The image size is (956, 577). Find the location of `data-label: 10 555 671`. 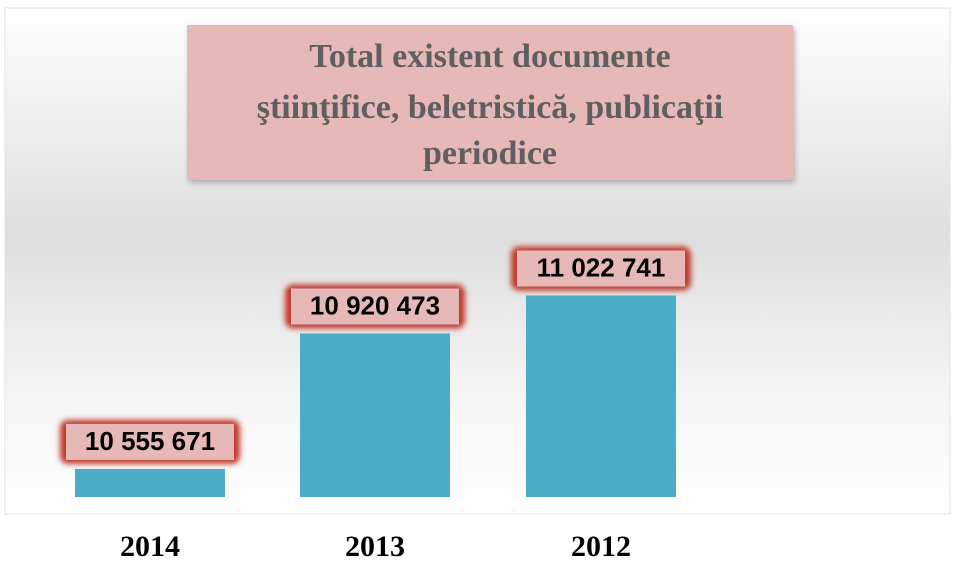

data-label: 10 555 671 is located at coordinates (150, 441).